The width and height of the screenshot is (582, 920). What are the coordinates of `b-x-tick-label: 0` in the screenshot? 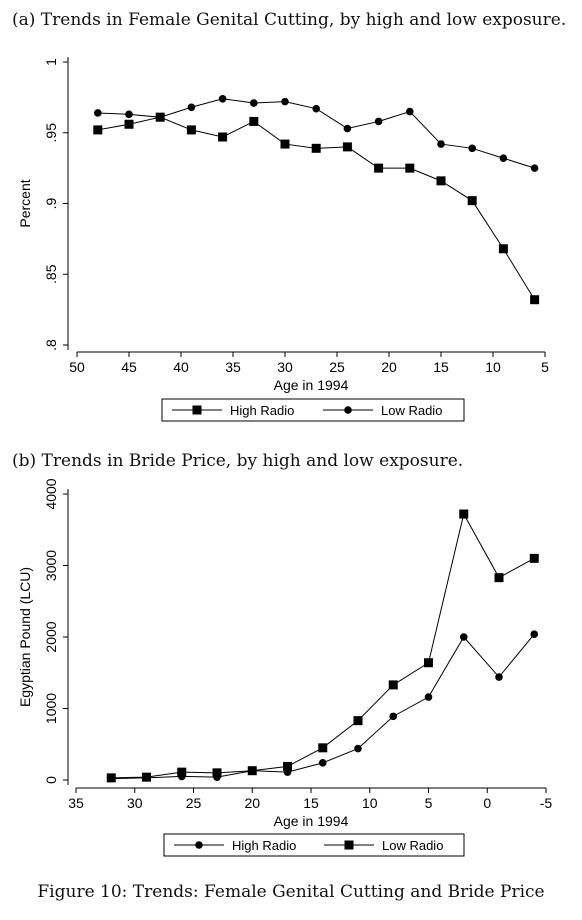 It's located at (487, 803).